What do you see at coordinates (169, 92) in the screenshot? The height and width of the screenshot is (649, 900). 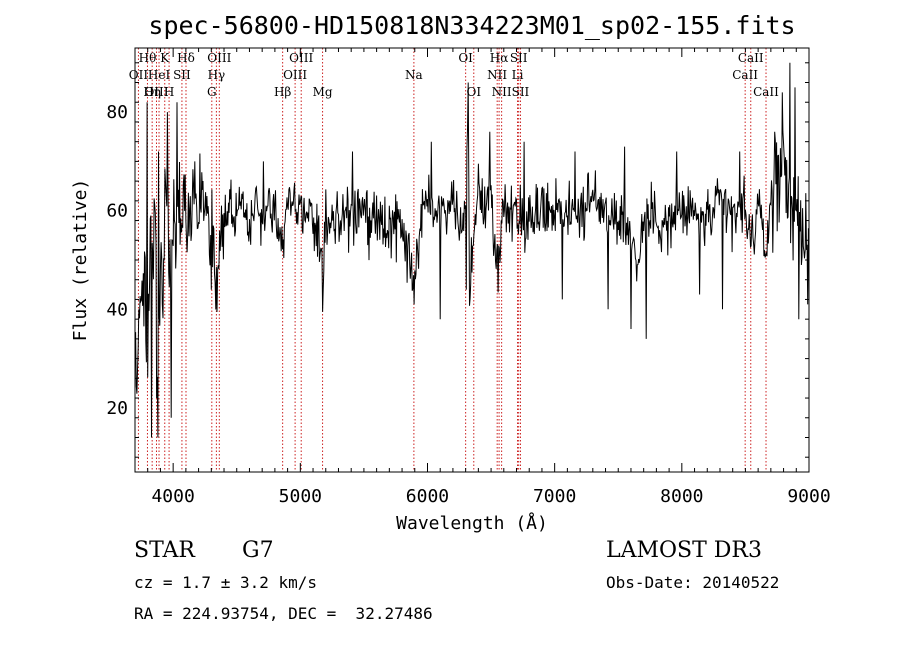 I see `line-label: H` at bounding box center [169, 92].